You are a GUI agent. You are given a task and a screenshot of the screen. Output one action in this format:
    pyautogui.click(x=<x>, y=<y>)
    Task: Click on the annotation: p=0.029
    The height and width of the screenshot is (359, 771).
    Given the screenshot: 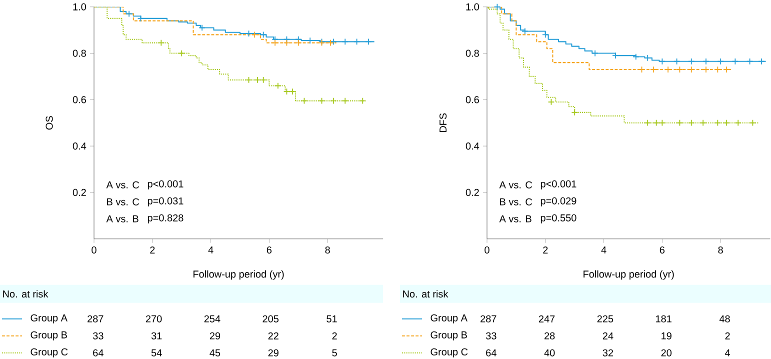 What is the action you would take?
    pyautogui.click(x=558, y=201)
    